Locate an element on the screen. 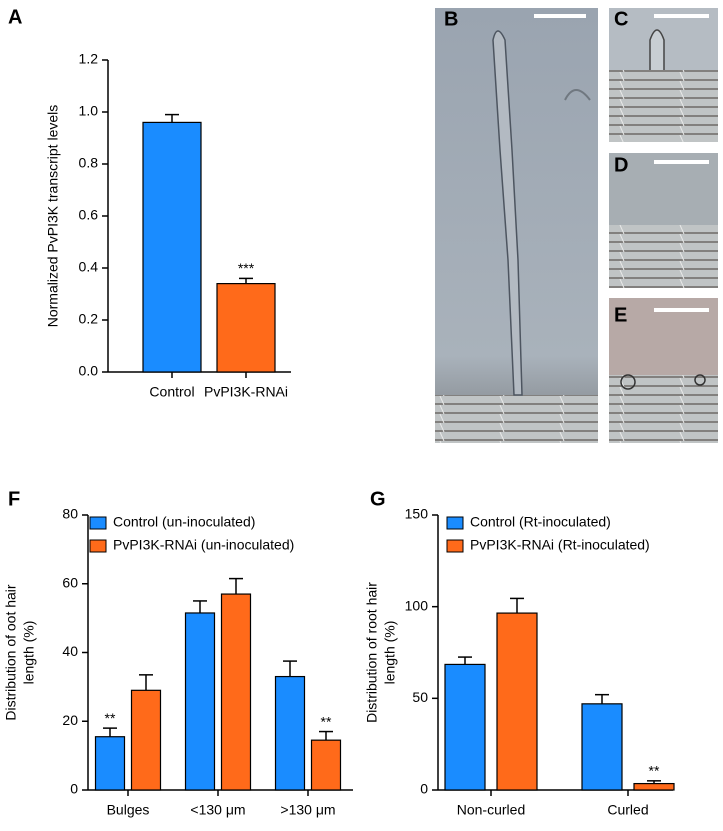  y-tick-label: 100 is located at coordinates (417, 605).